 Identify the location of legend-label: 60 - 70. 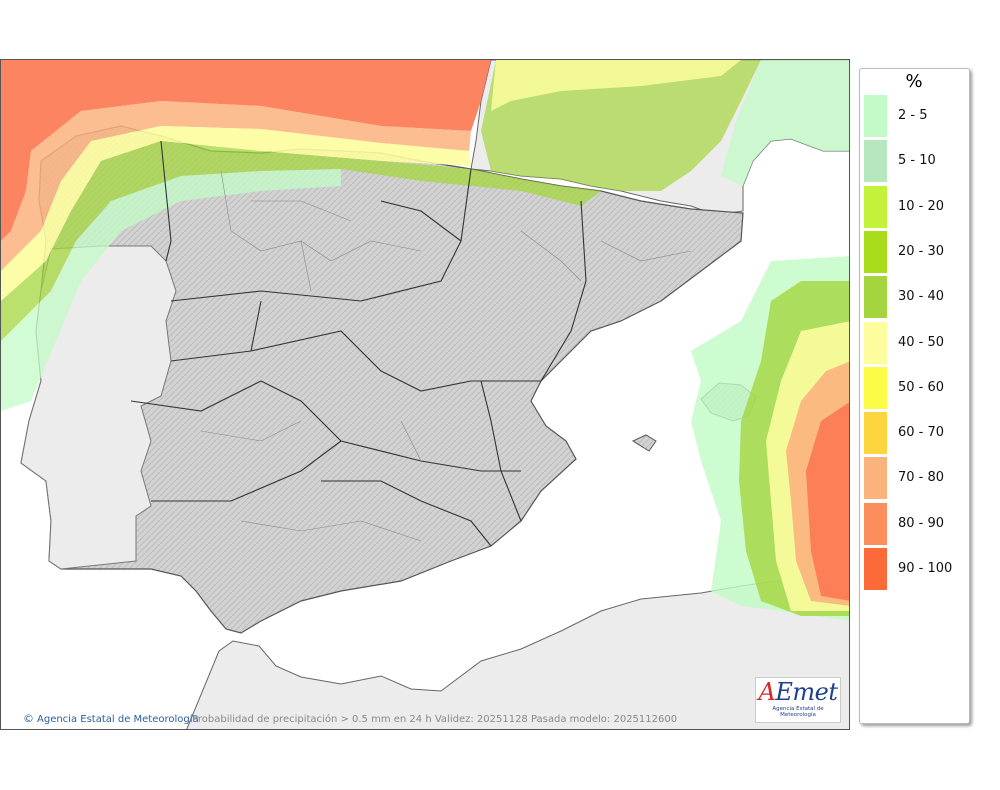
(921, 433).